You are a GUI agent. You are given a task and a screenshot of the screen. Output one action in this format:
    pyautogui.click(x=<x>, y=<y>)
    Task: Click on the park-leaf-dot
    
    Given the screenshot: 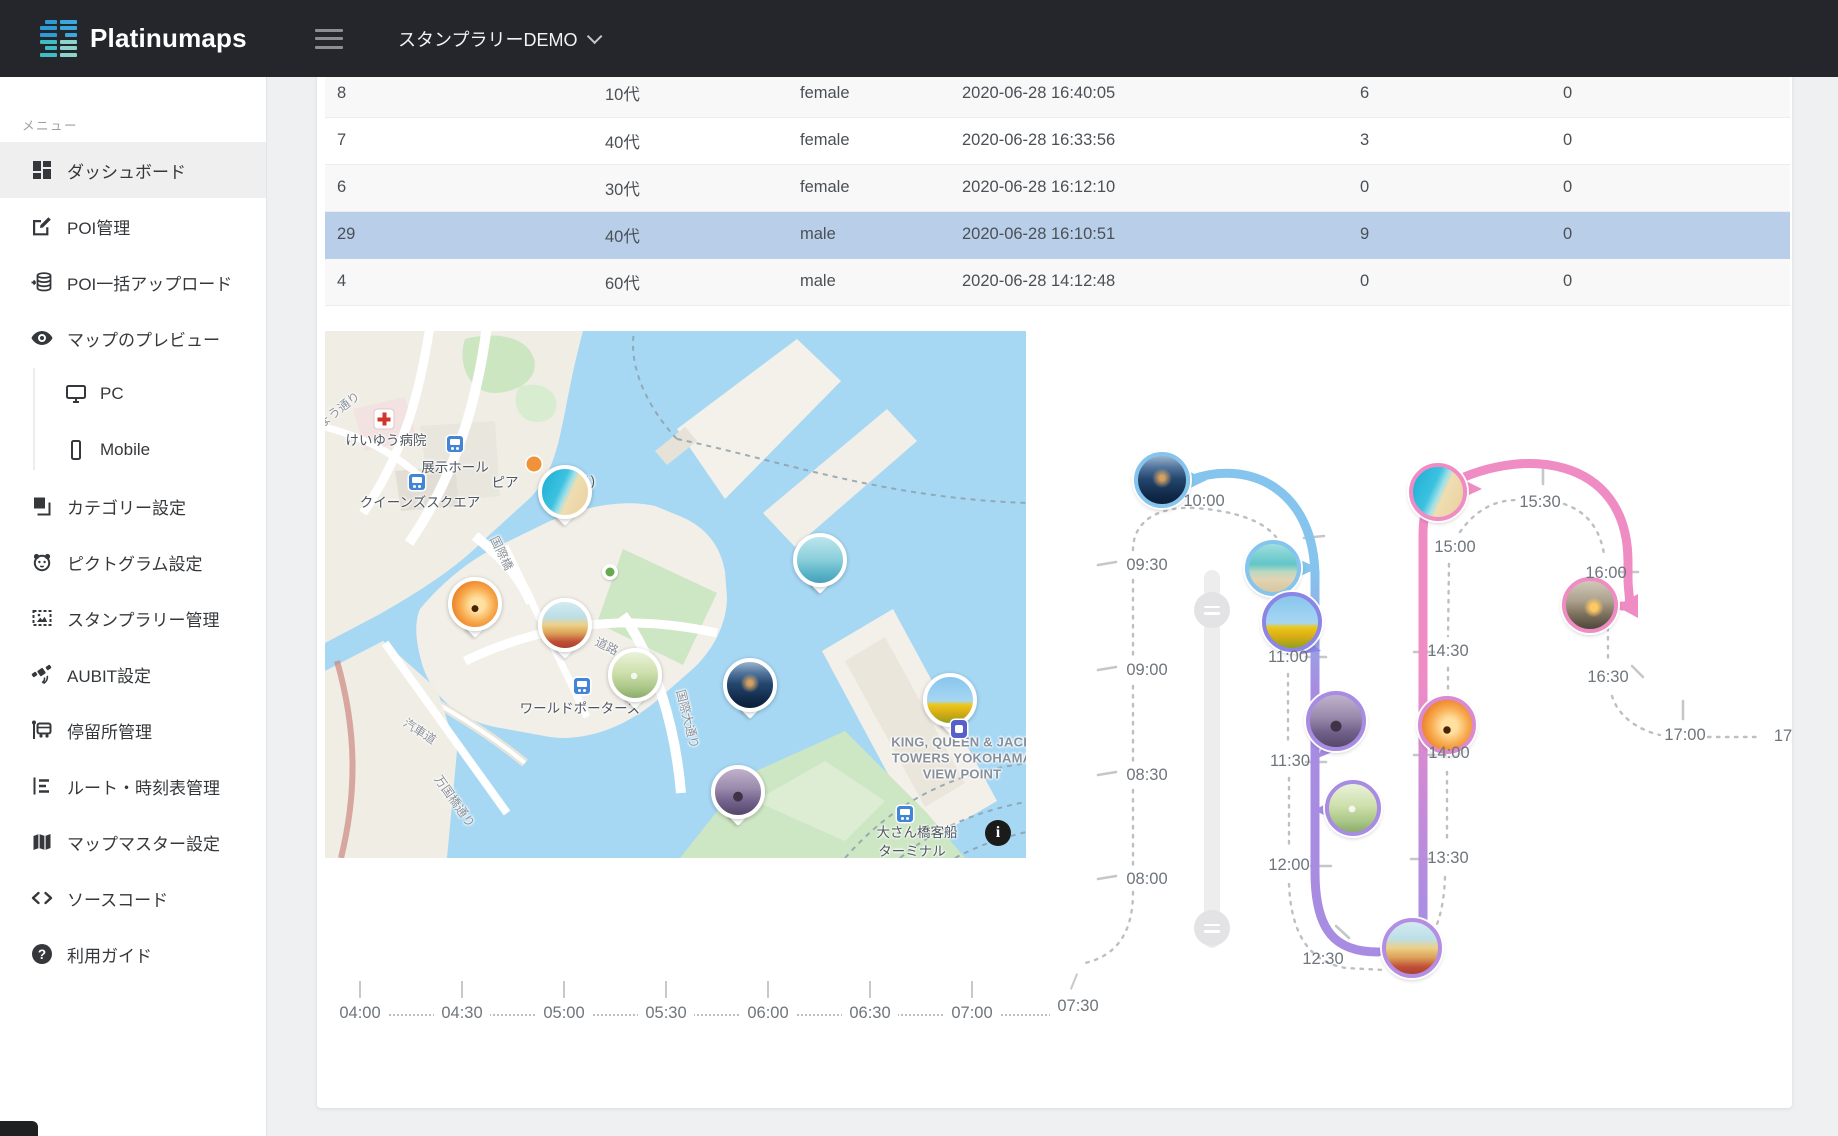 What is the action you would take?
    pyautogui.click(x=610, y=572)
    